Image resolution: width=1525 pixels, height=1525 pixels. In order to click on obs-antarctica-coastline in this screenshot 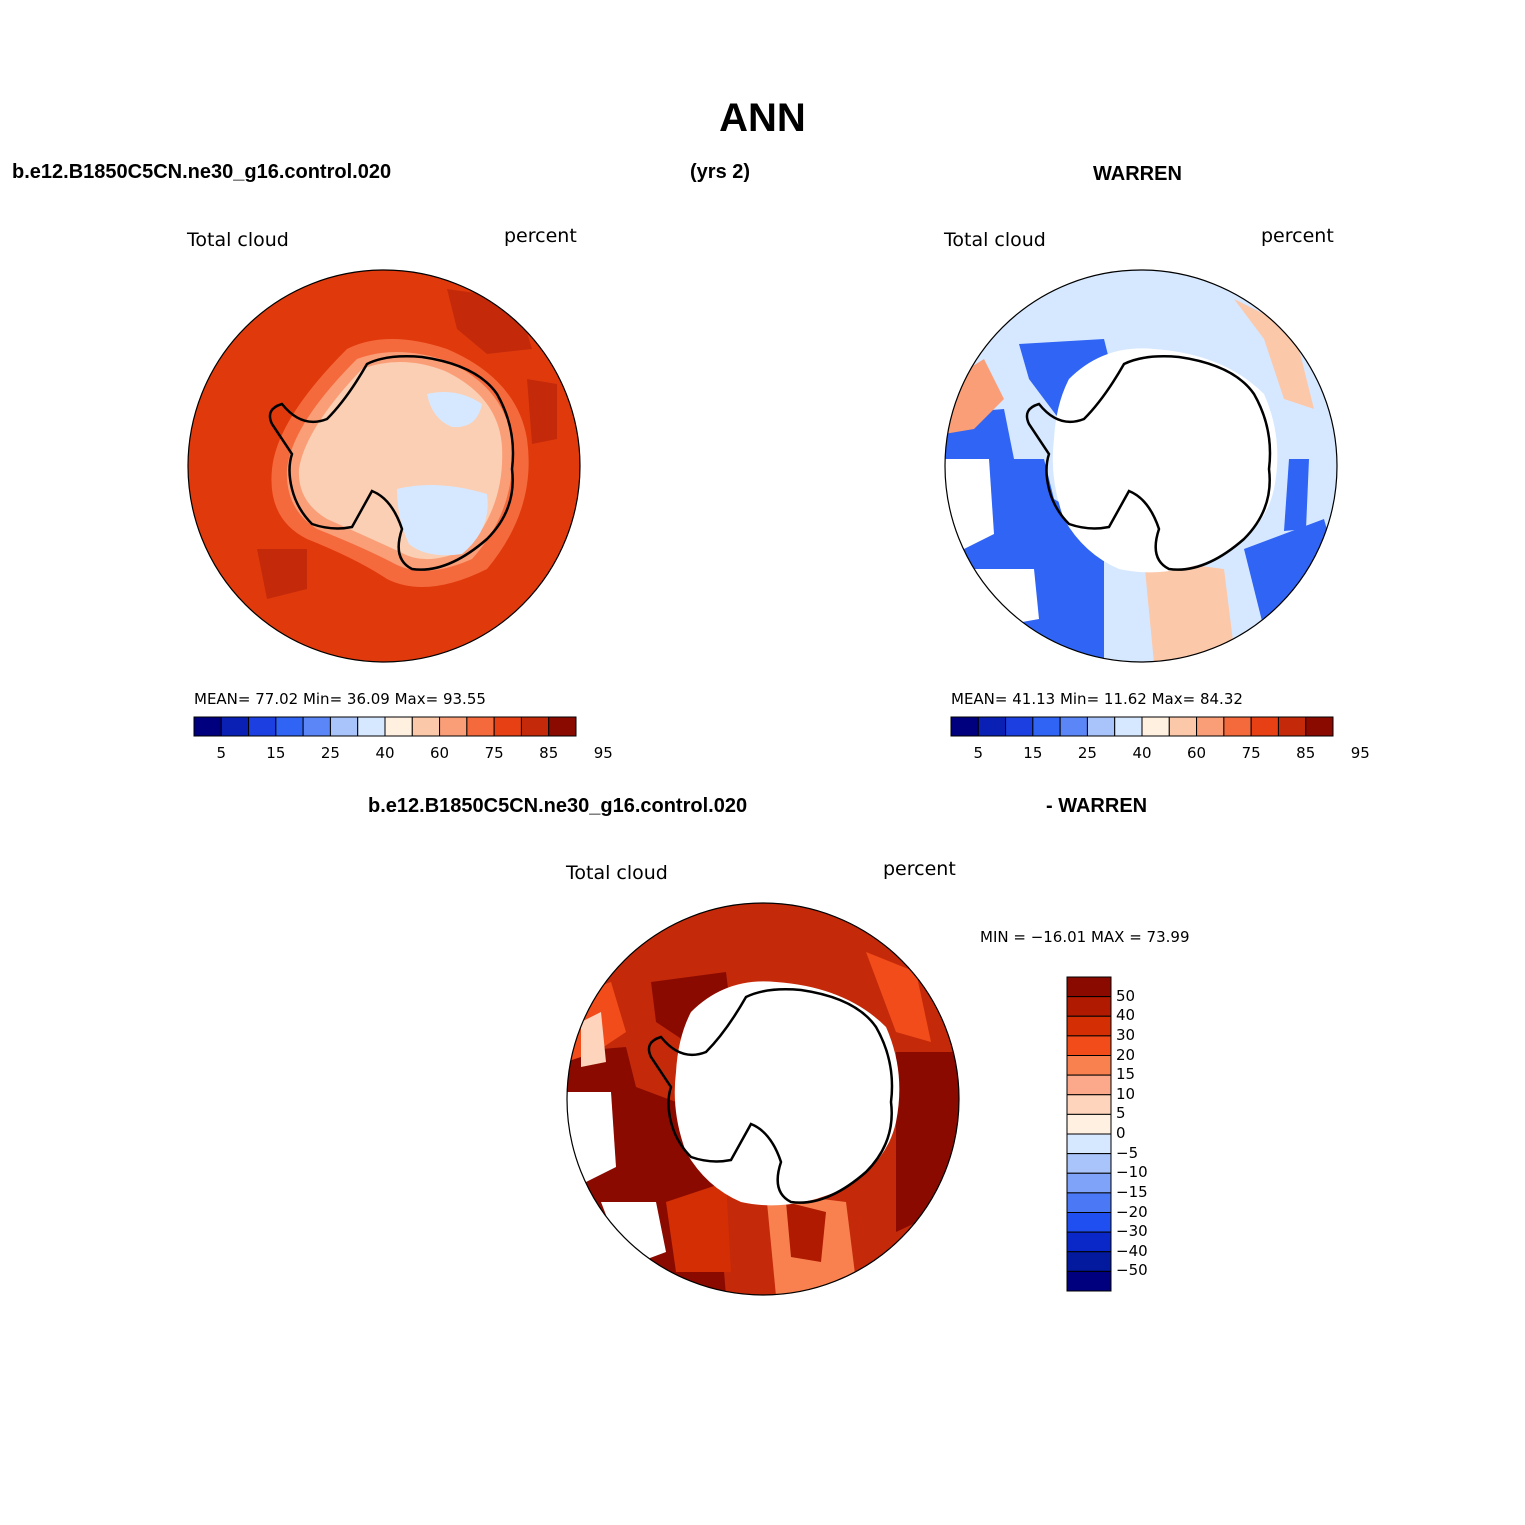, I will do `click(1148, 463)`.